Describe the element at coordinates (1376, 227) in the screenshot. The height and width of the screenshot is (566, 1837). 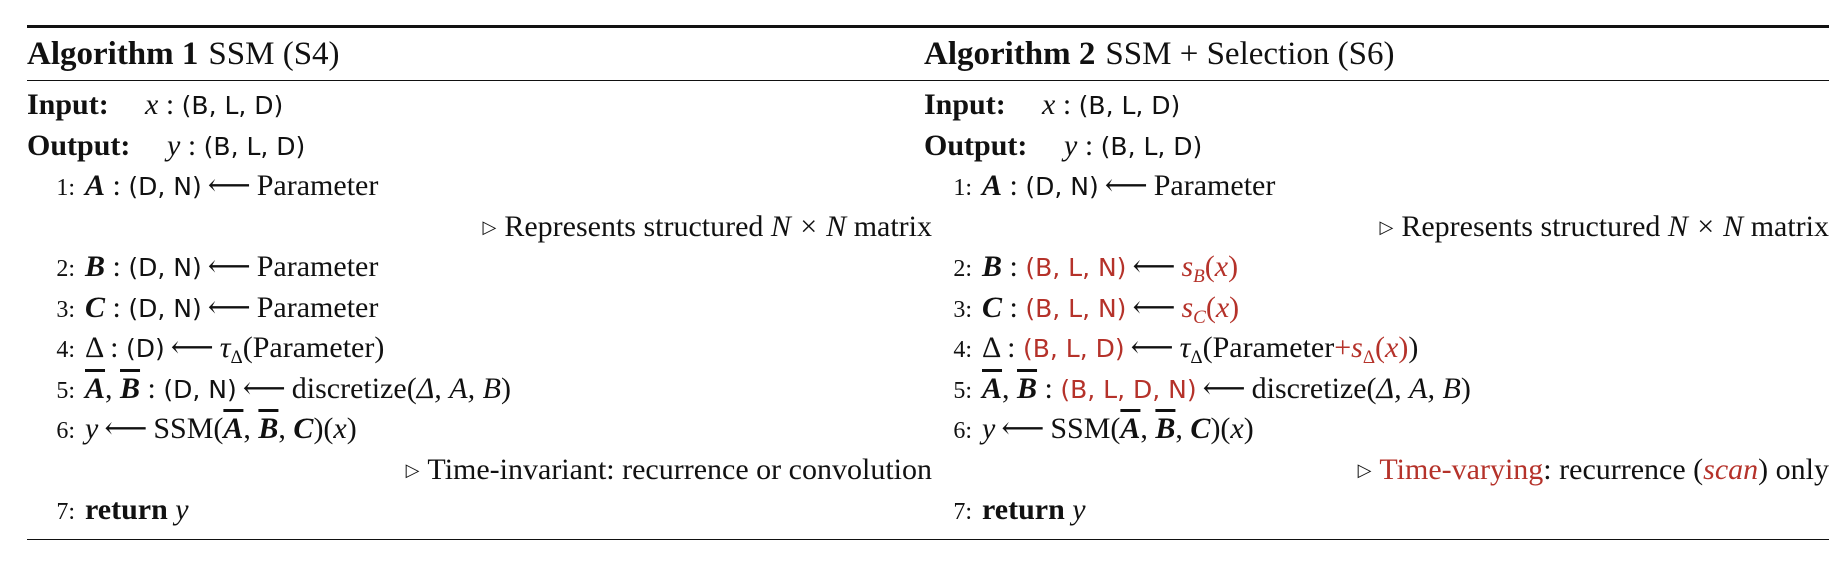
I see `comment-structured: ▷ Represents structured N × N matrix` at that location.